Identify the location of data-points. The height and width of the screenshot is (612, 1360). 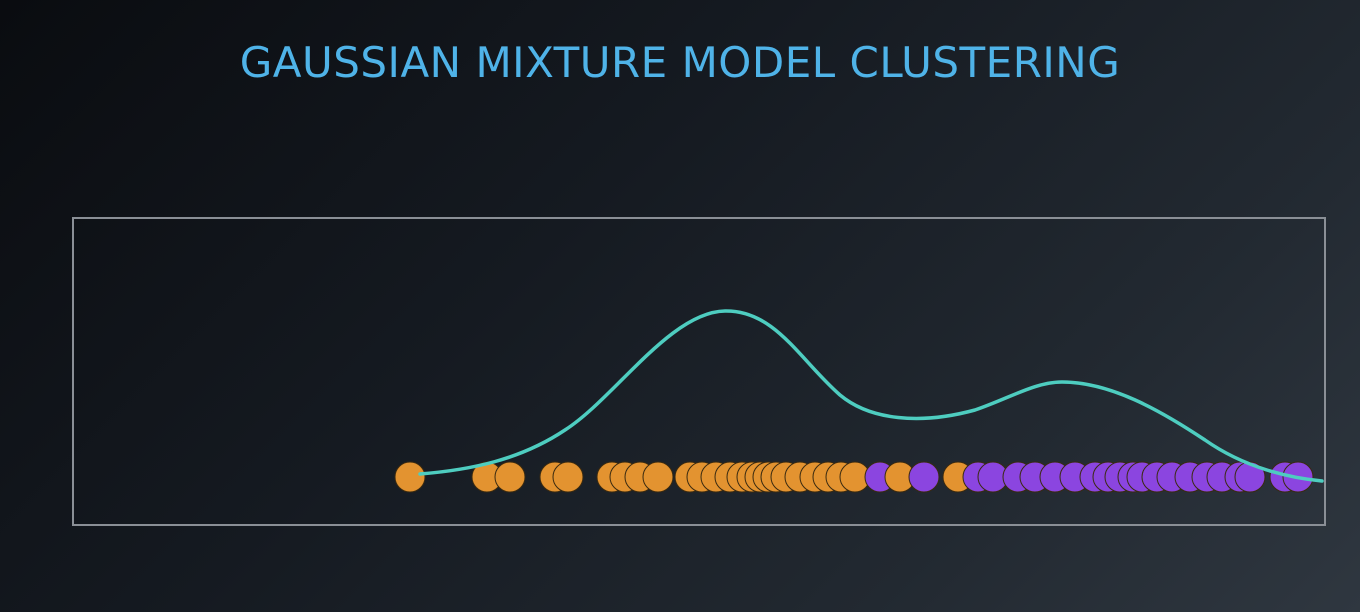
(854, 477).